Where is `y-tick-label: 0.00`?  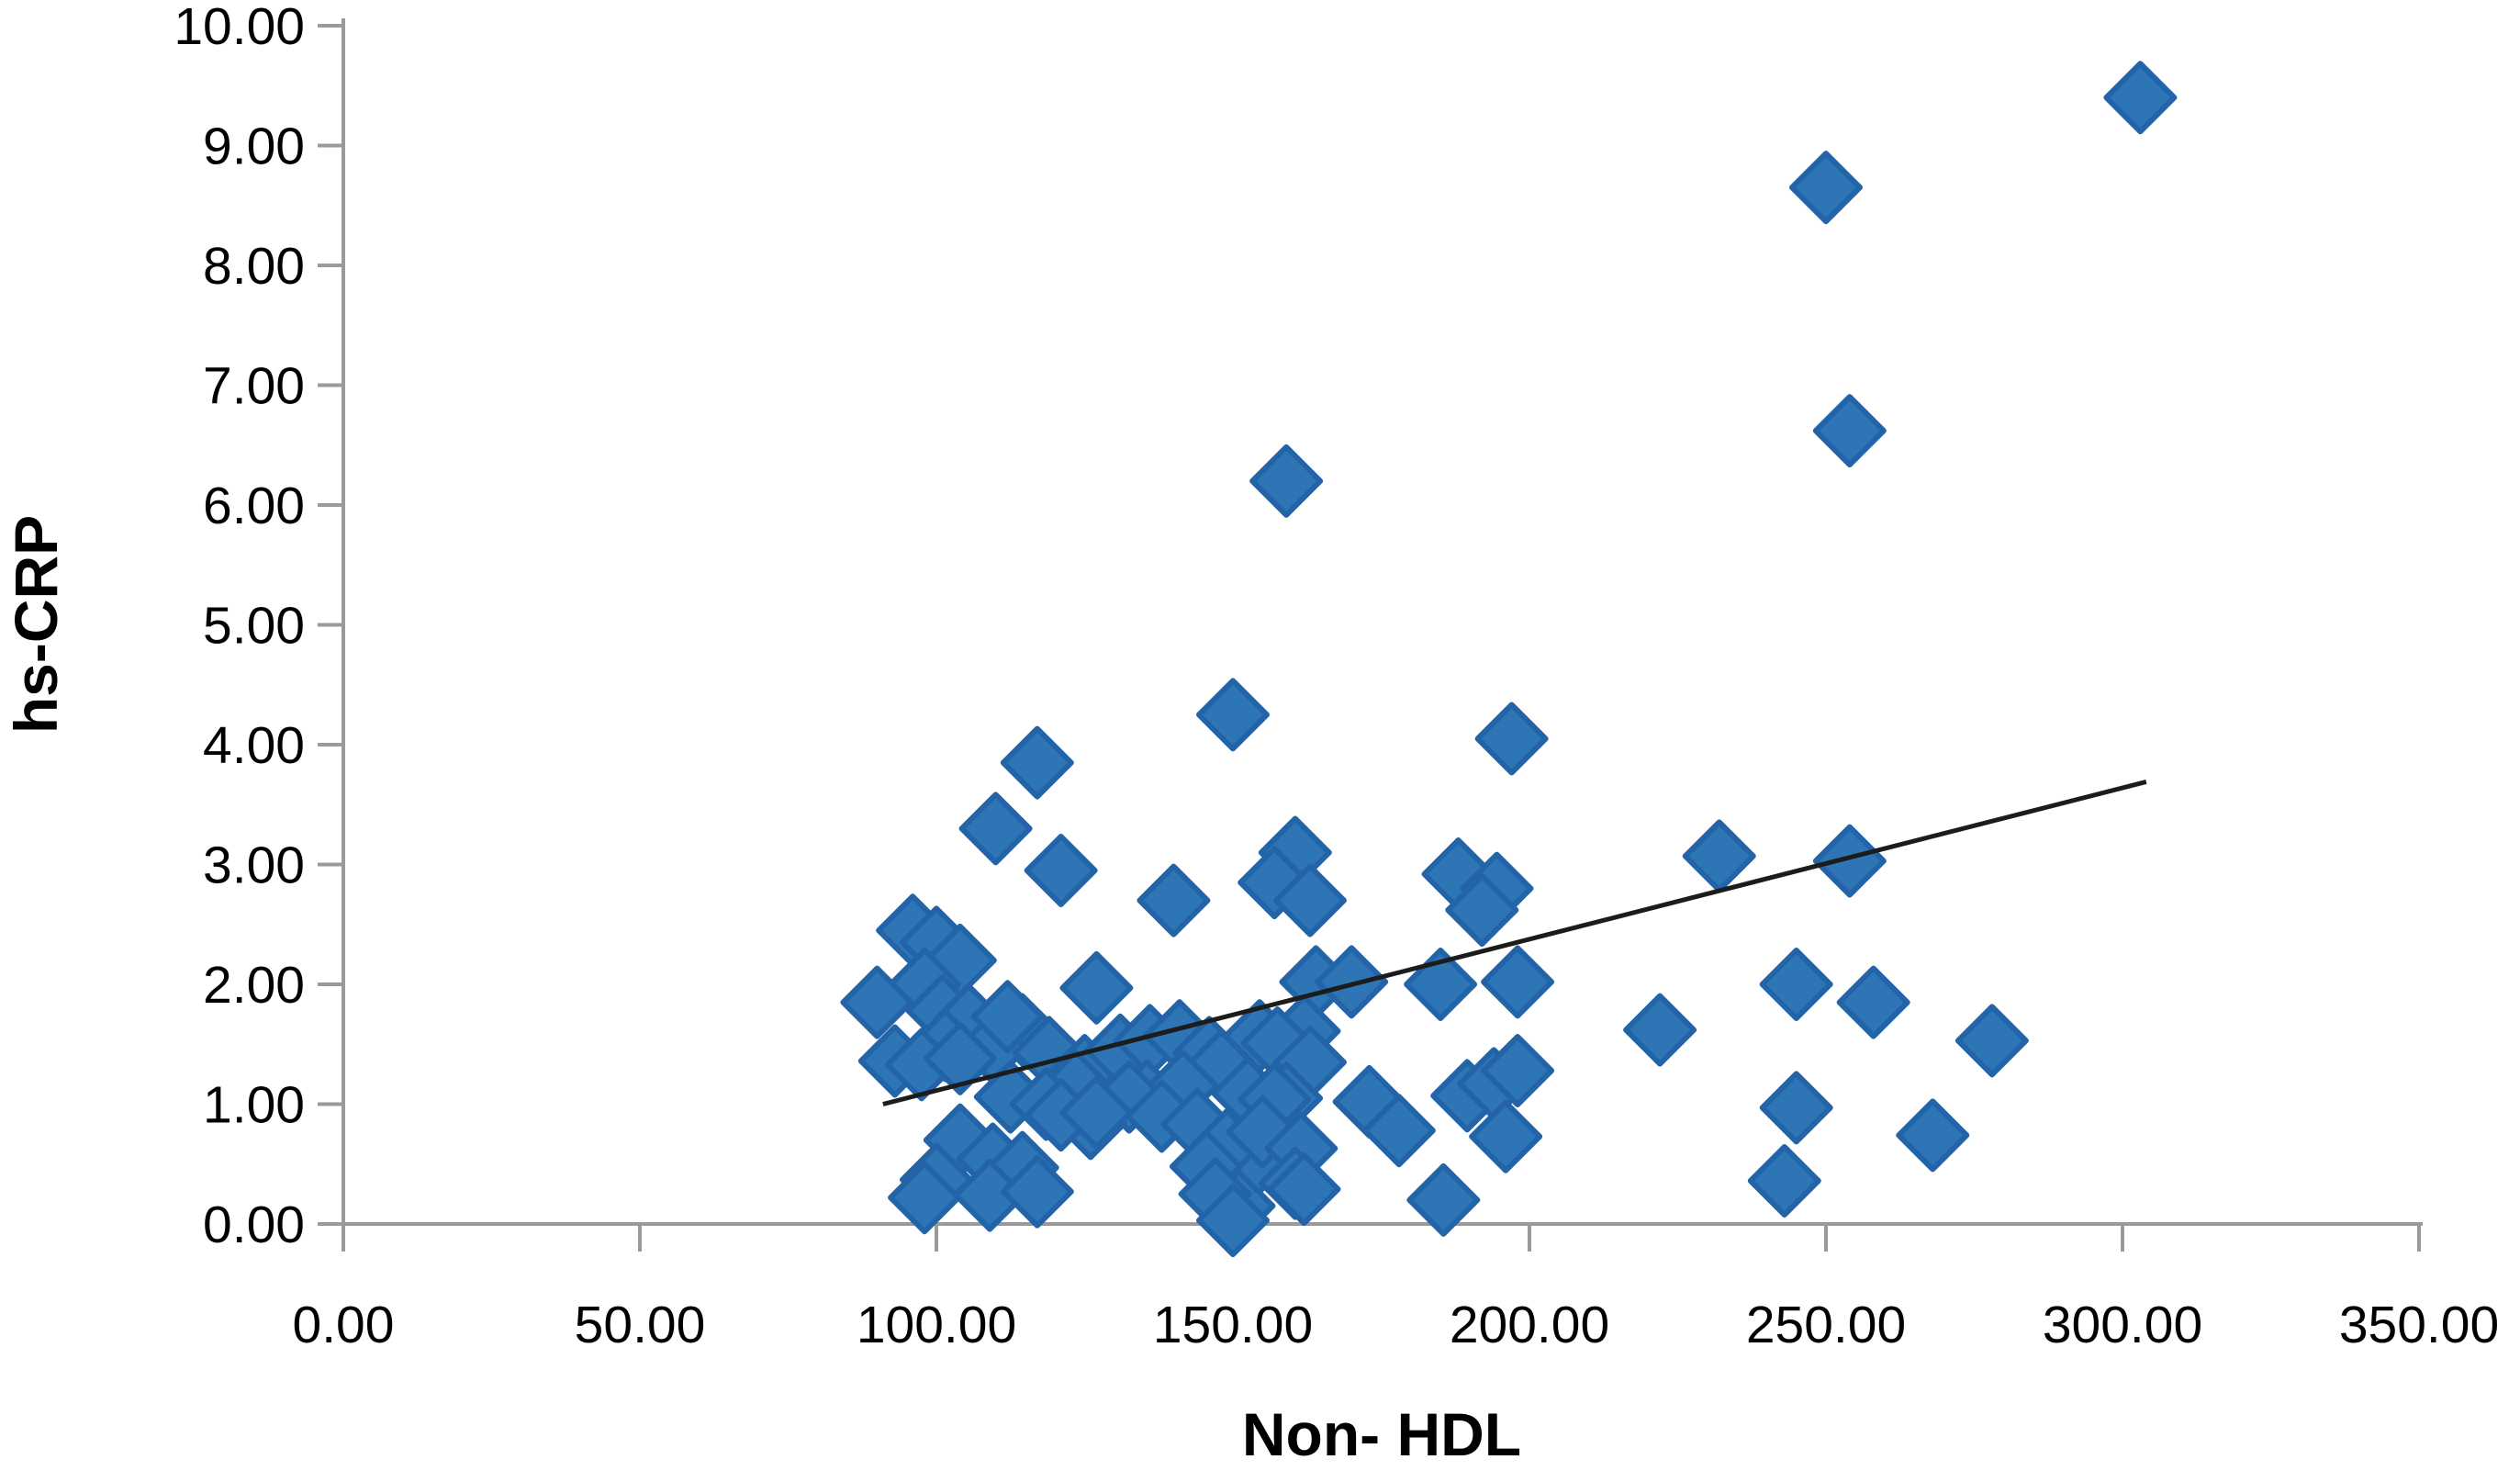 y-tick-label: 0.00 is located at coordinates (254, 1225).